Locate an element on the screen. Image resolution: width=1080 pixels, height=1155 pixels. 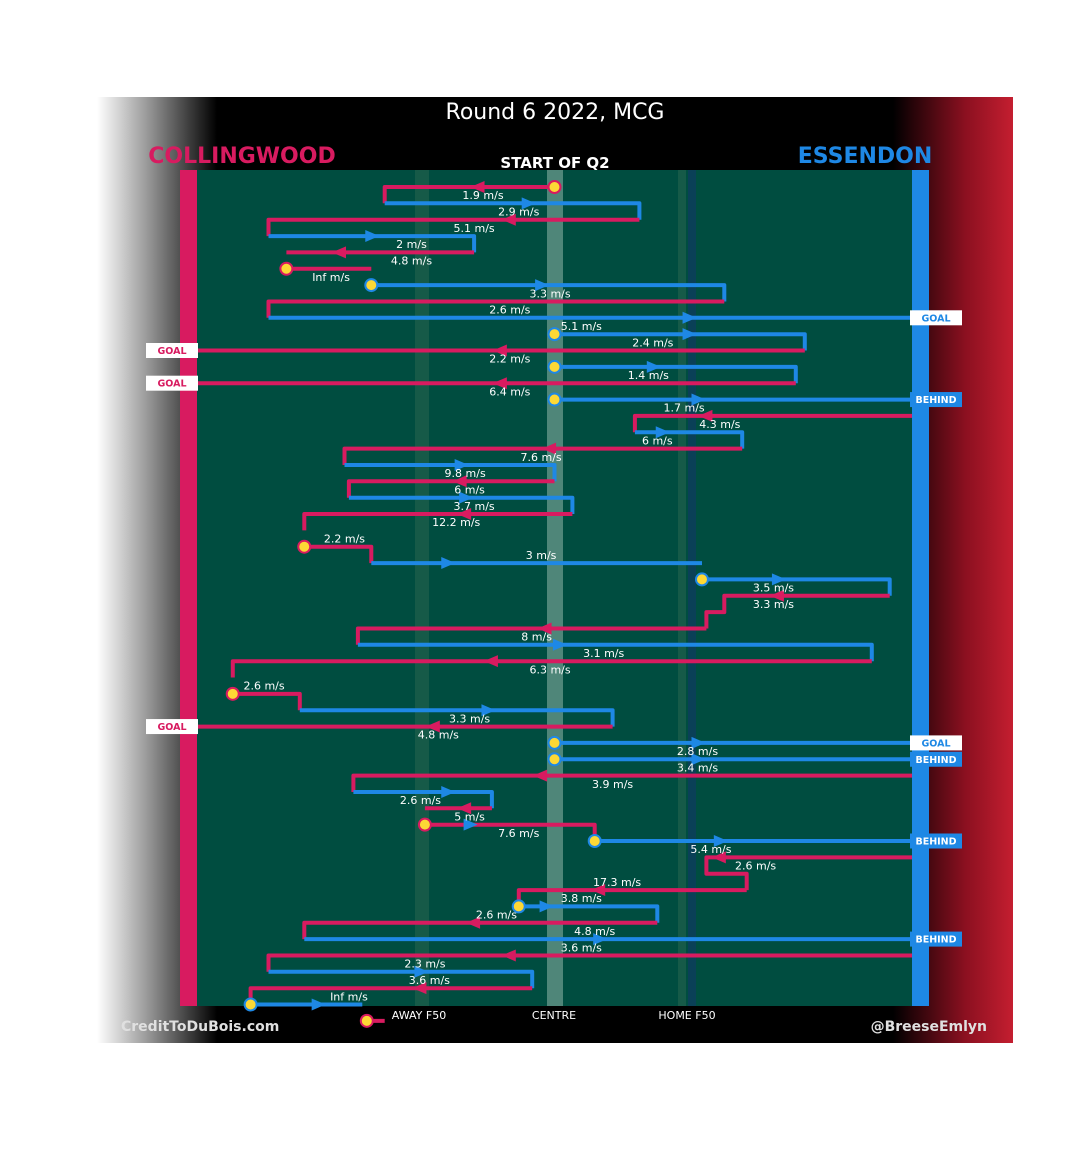
speed-label: 4.3 m/s is located at coordinates (719, 424).